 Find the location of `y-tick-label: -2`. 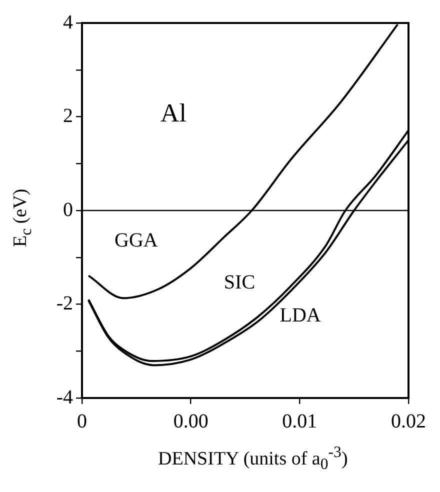

y-tick-label: -2 is located at coordinates (64, 303).